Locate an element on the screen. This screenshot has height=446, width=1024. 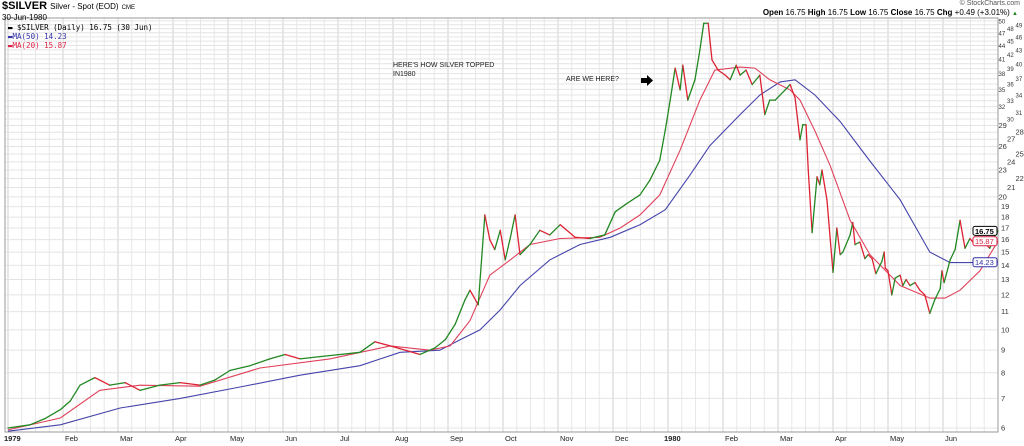
y-tick-label: 28 is located at coordinates (1020, 132).